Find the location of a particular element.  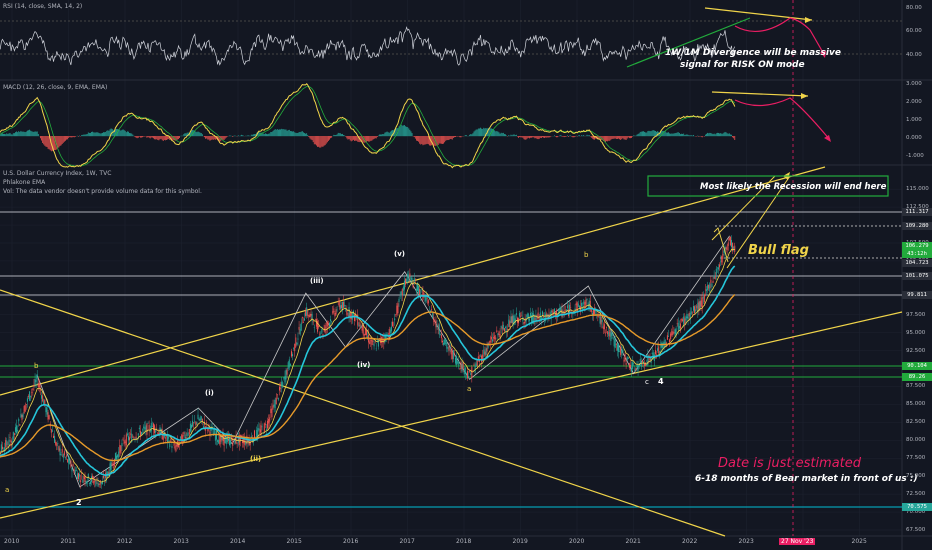

date-note-text: Date is just estimated is located at coordinates (790, 463).